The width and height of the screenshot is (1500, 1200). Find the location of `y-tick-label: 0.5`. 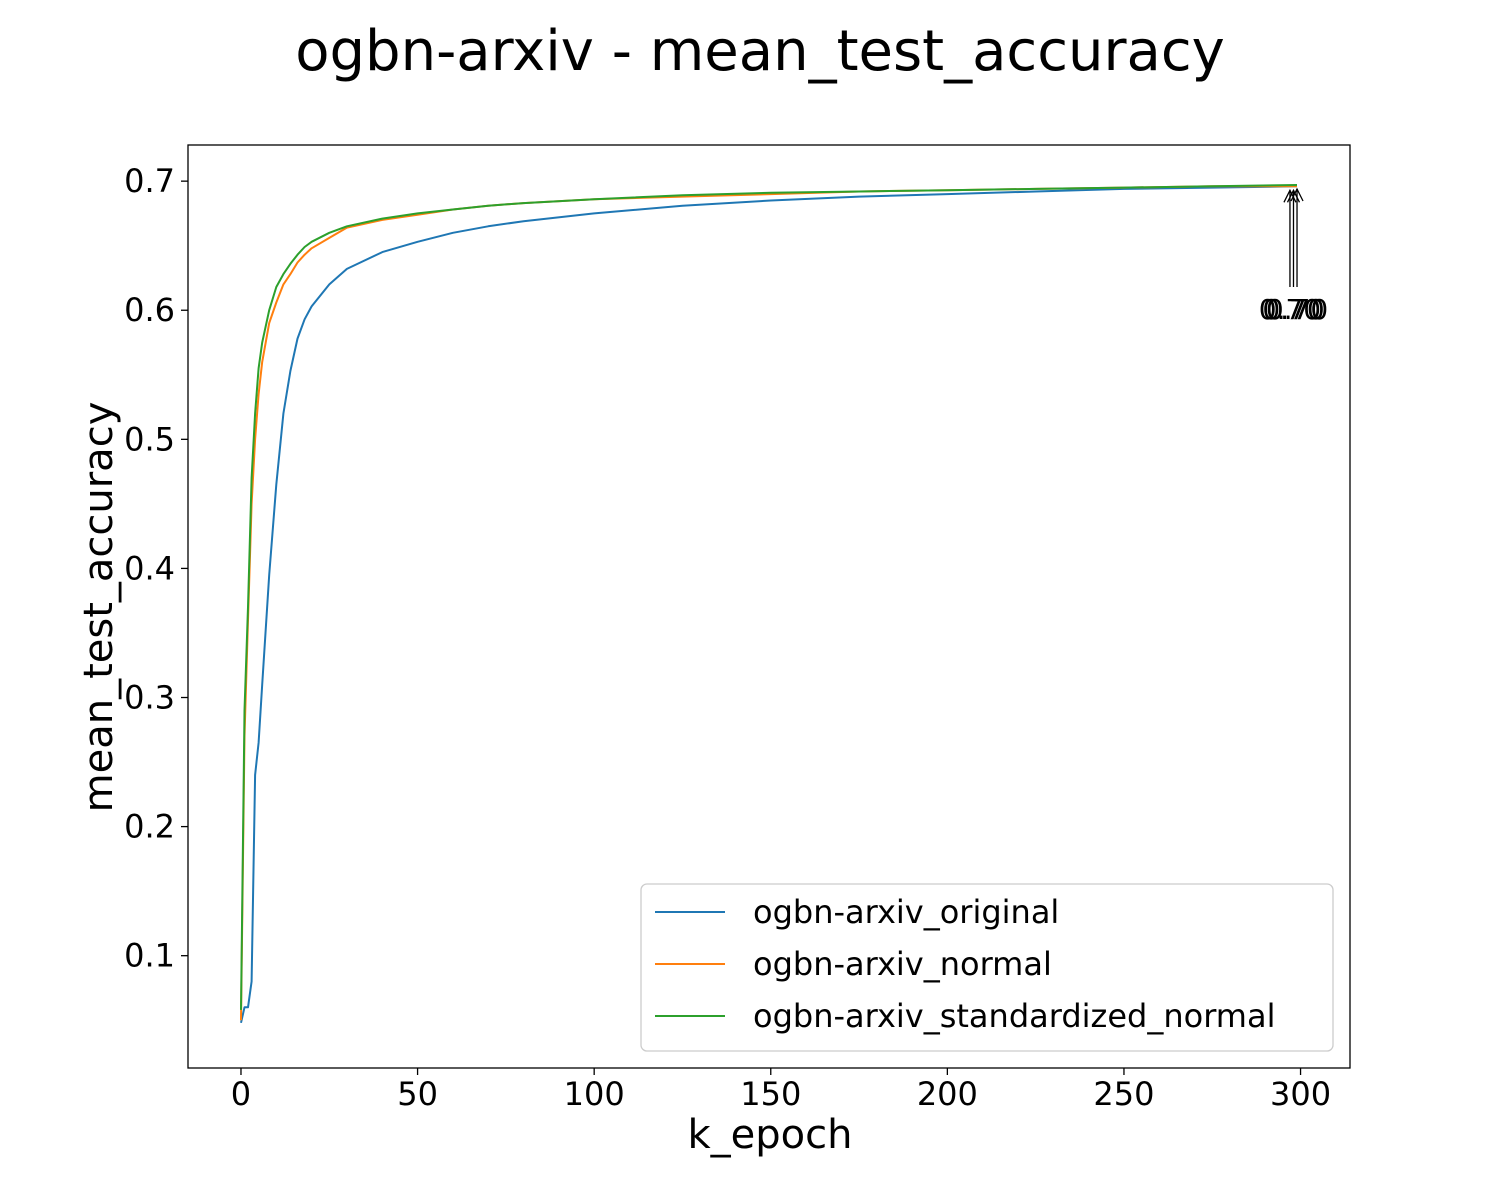

y-tick-label: 0.5 is located at coordinates (149, 439).